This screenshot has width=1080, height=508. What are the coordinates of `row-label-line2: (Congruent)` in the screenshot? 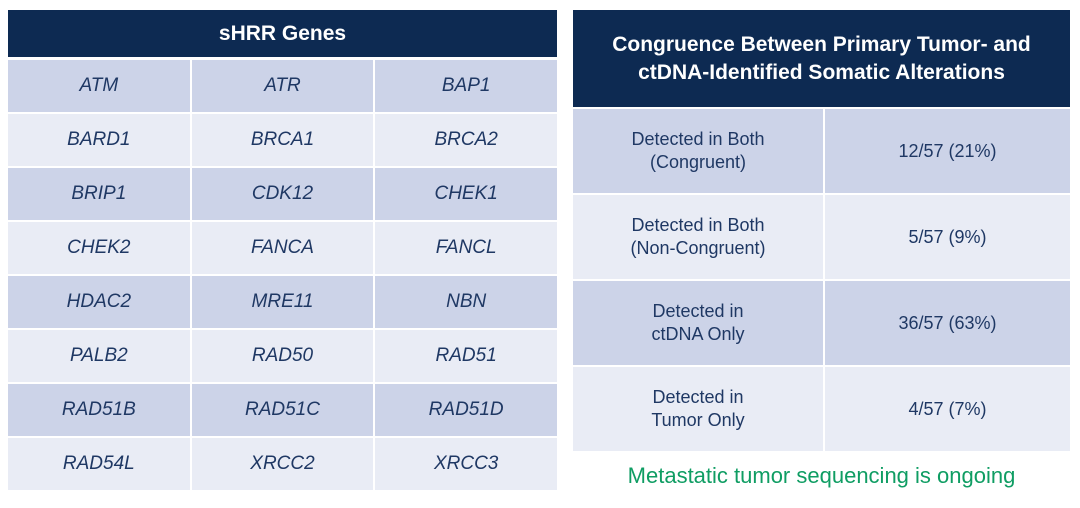 It's located at (698, 162).